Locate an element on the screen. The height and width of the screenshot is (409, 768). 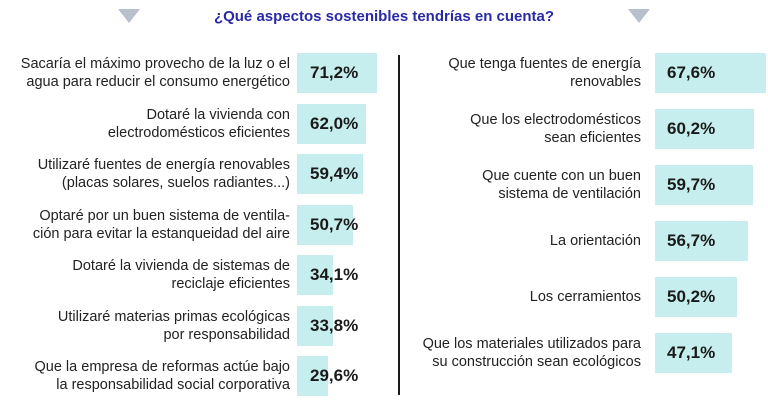
category-label-line: Que cuente con un buen is located at coordinates (561, 176).